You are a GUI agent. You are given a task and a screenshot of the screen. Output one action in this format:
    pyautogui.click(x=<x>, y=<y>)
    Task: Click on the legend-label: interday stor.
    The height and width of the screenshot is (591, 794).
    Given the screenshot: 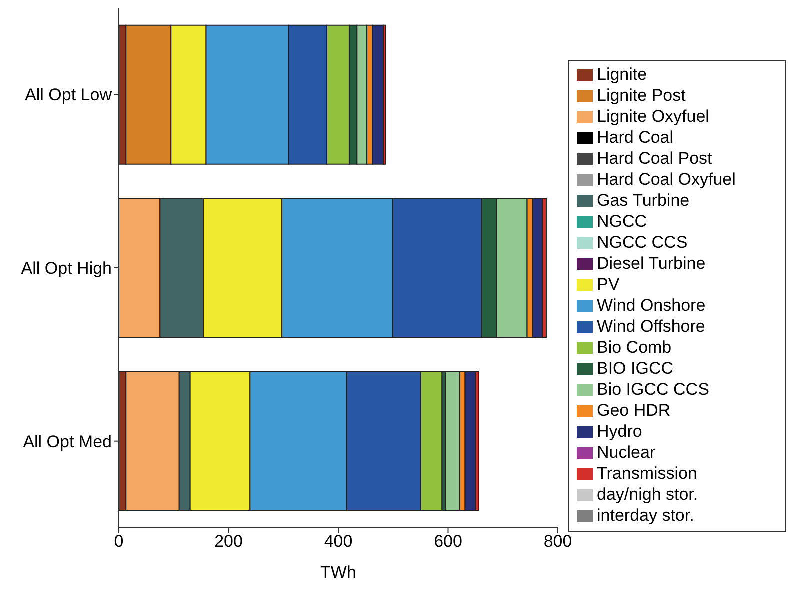 What is the action you would take?
    pyautogui.click(x=645, y=515)
    